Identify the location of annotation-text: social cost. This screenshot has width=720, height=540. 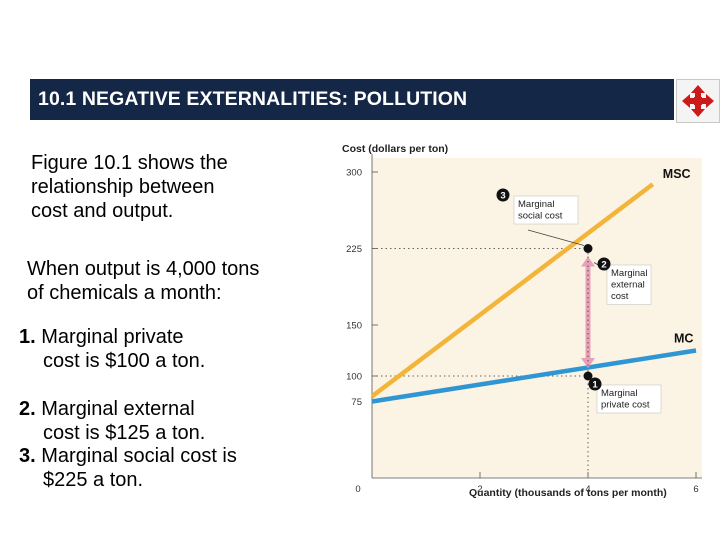
(540, 216).